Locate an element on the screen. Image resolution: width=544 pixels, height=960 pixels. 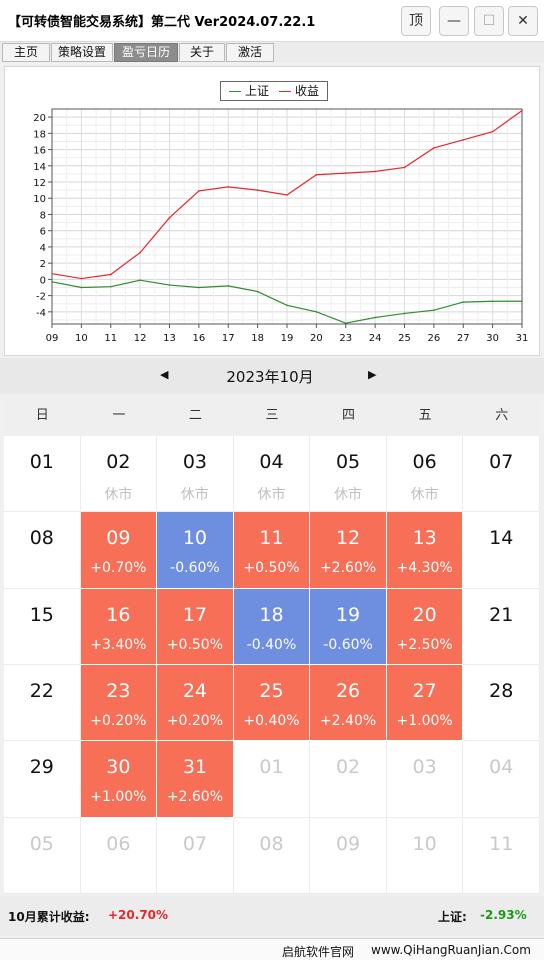
calendar-day-cell: 02 is located at coordinates (348, 779).